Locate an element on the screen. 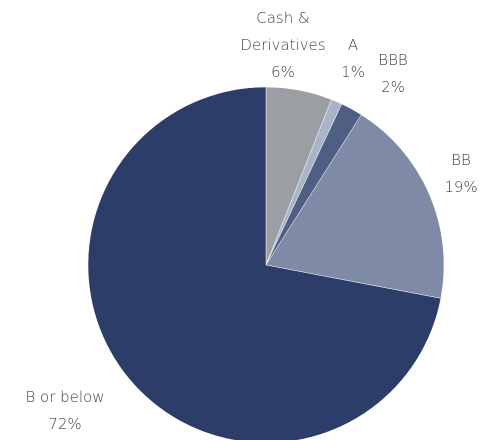  slice-label: BB 19% is located at coordinates (461, 174).